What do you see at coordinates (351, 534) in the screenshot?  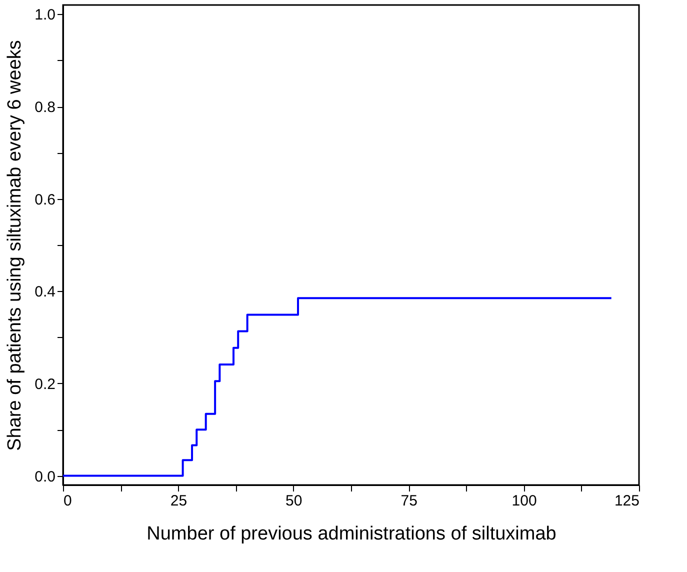 I see `x-axis-title: Number of previous administrations of siltuximab` at bounding box center [351, 534].